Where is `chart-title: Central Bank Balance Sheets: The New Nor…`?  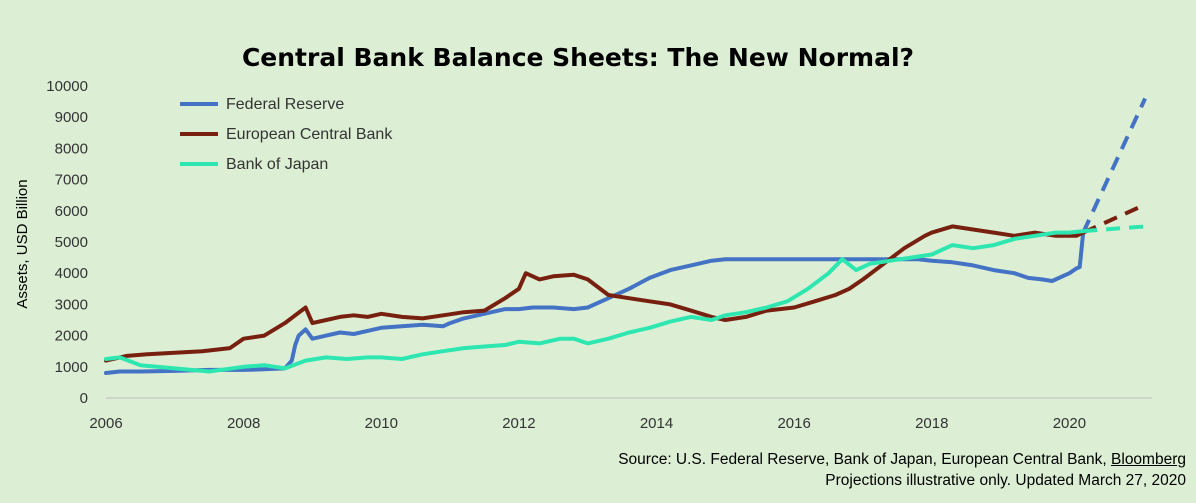
chart-title: Central Bank Balance Sheets: The New Nor… is located at coordinates (578, 57).